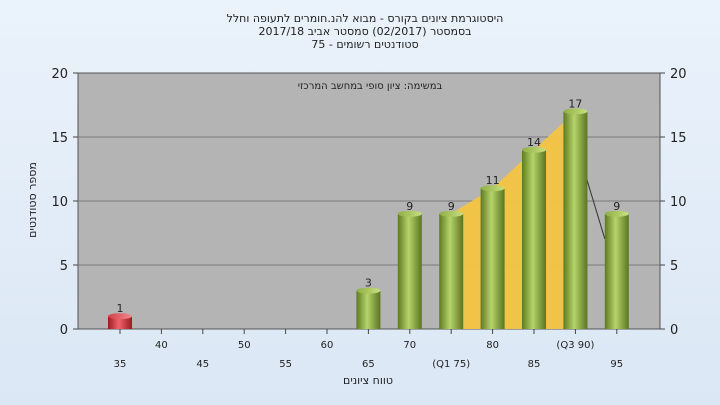 This screenshot has width=720, height=405. I want to click on x-axis-label: טווח ציונים, so click(368, 380).